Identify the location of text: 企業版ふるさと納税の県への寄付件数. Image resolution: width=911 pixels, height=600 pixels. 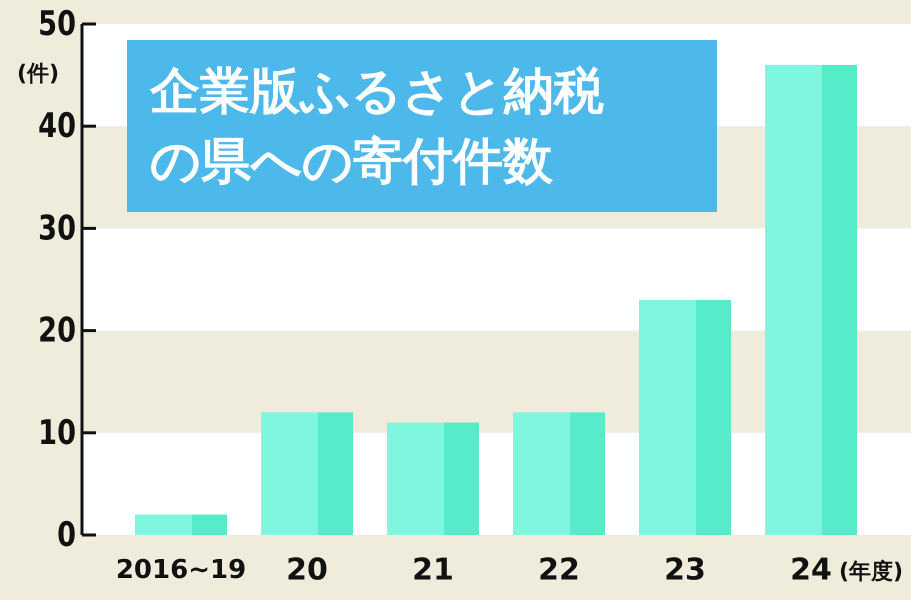
(377, 126).